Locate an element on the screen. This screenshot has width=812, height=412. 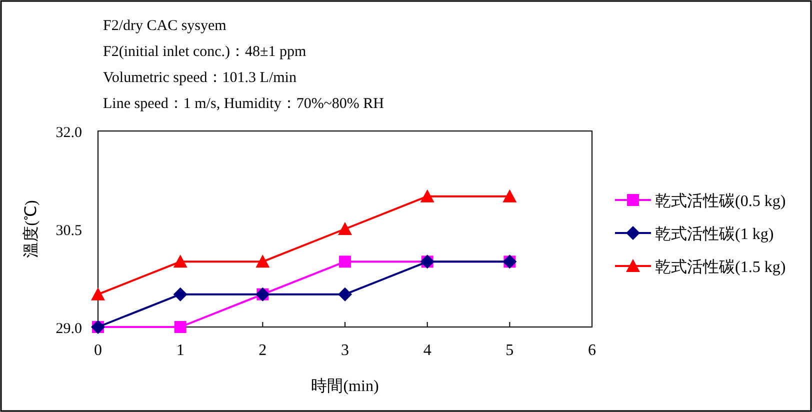
x-tick-label: 1 is located at coordinates (180, 350).